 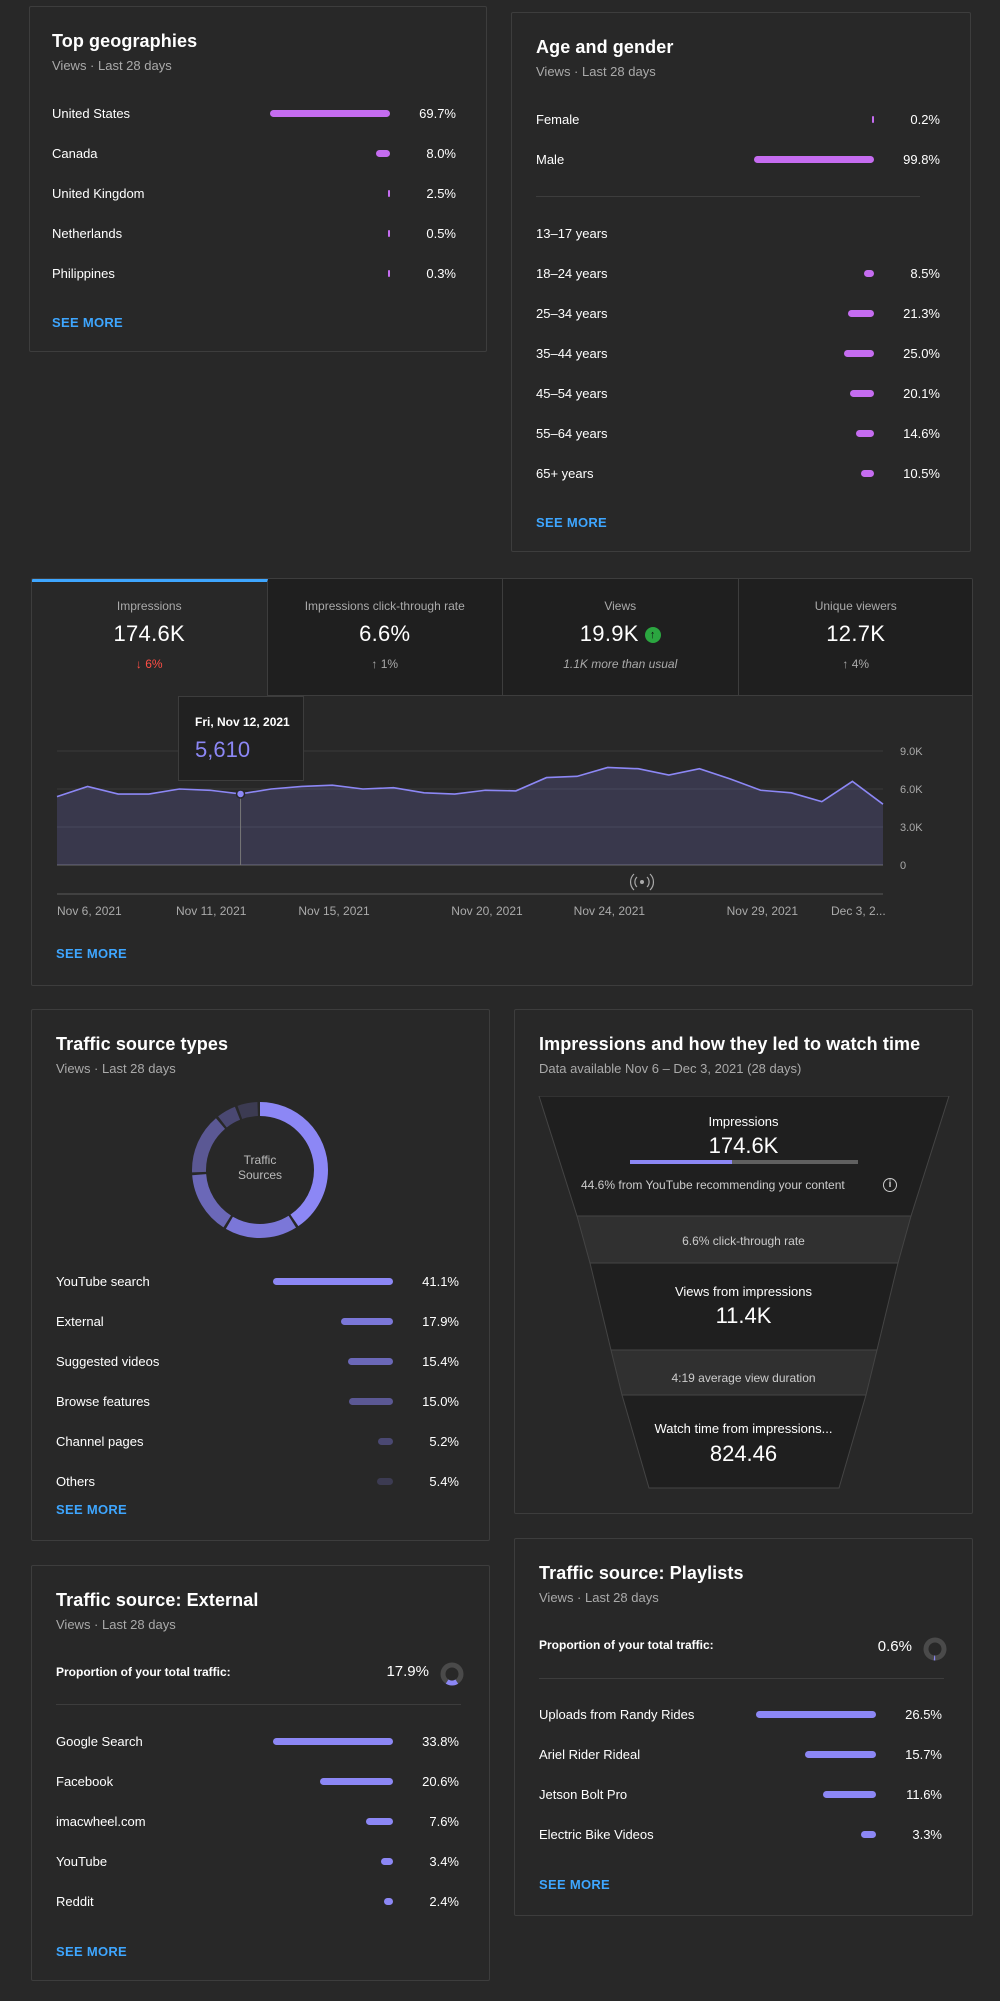 What do you see at coordinates (240, 794) in the screenshot?
I see `hover-point` at bounding box center [240, 794].